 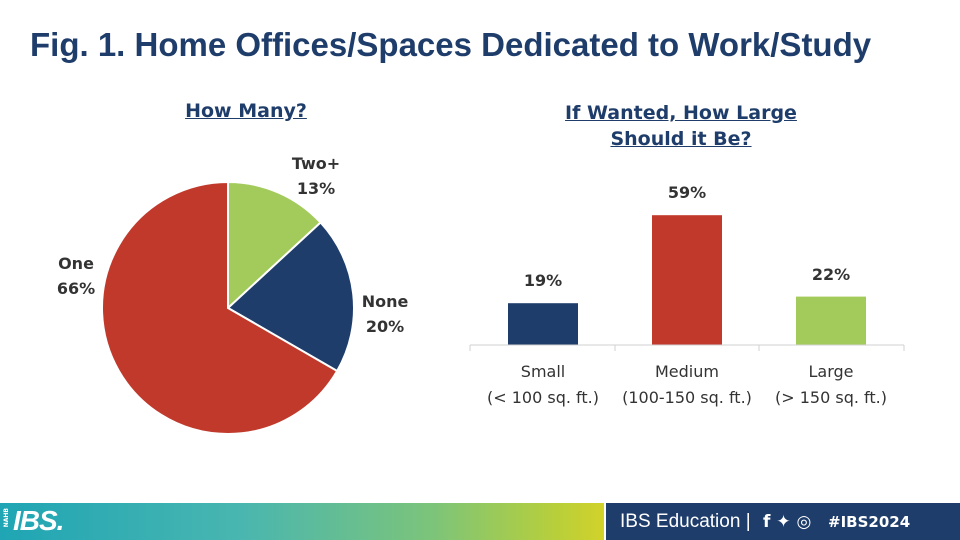 I want to click on pie-label-two-plus-value: 13%, so click(x=316, y=188).